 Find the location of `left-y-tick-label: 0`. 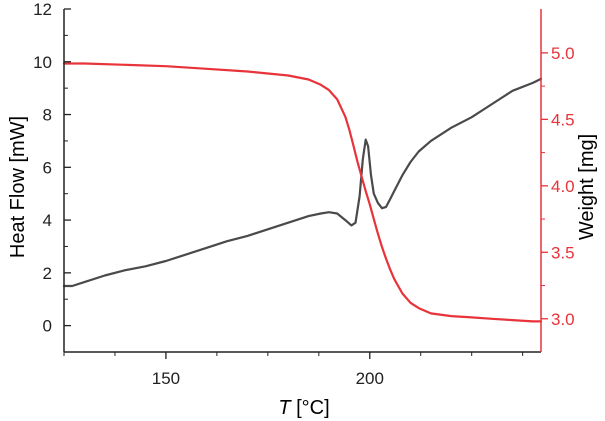

left-y-tick-label: 0 is located at coordinates (47, 326).